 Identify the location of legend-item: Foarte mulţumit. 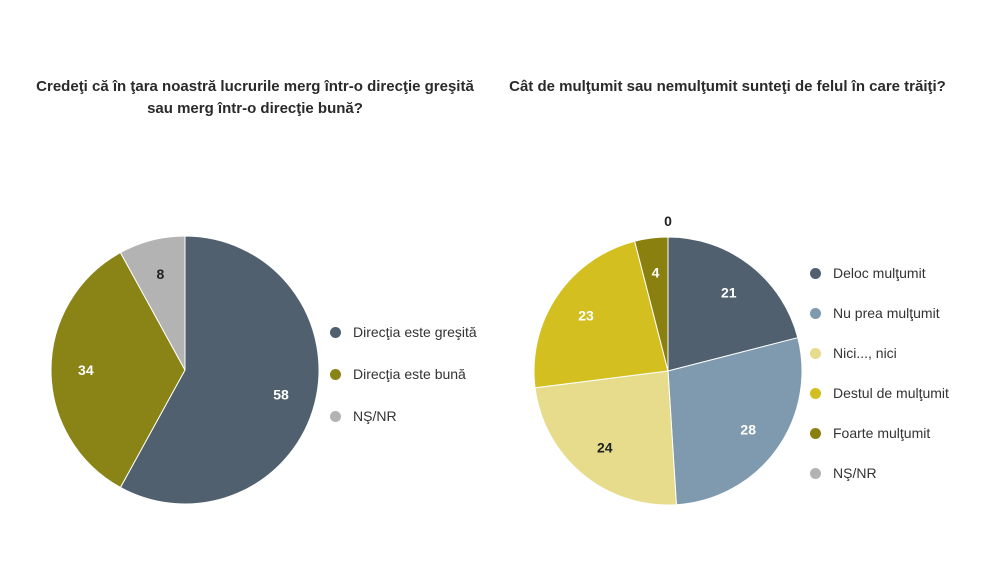
(870, 433).